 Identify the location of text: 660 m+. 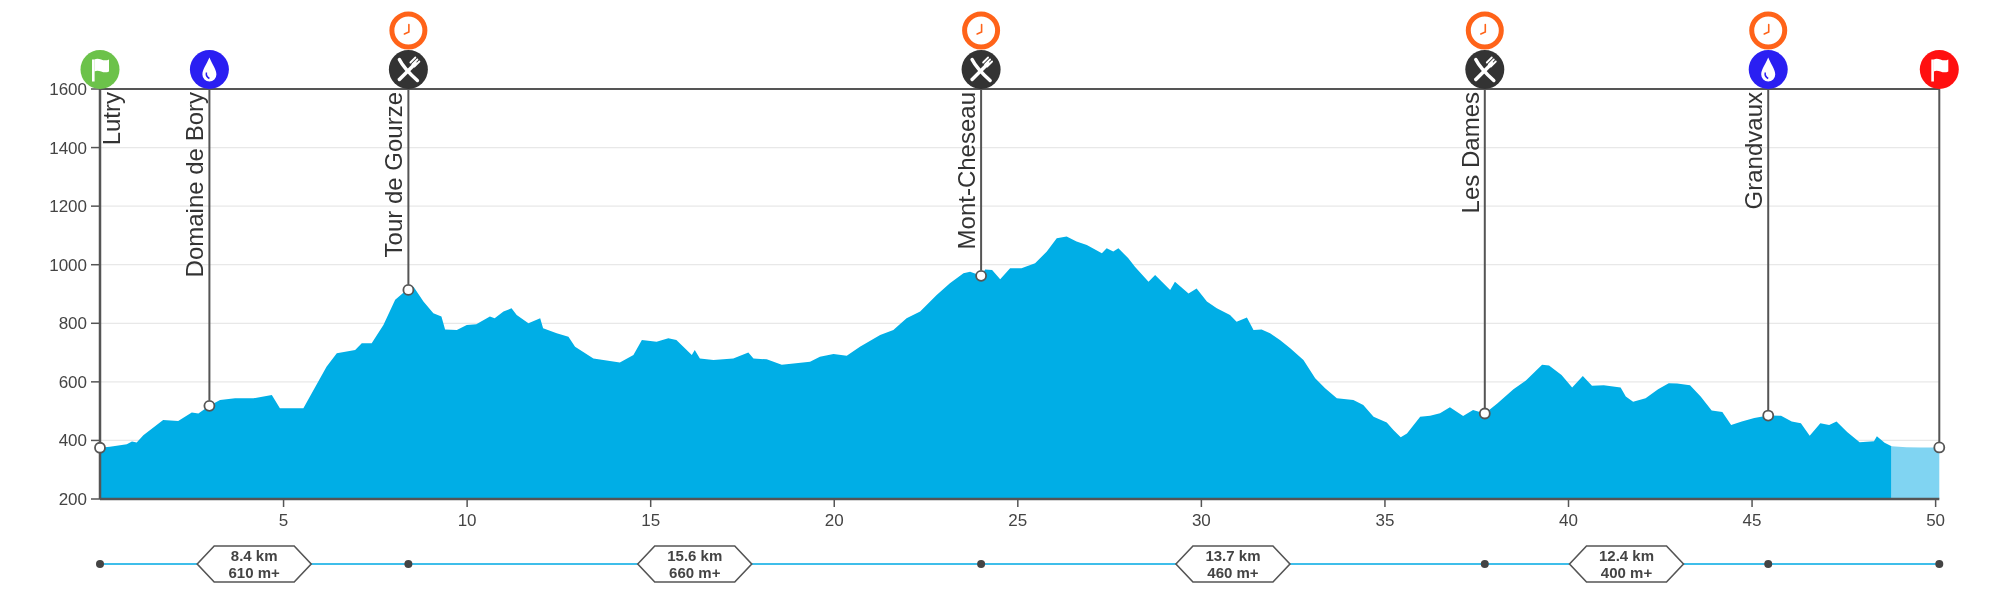
(695, 572).